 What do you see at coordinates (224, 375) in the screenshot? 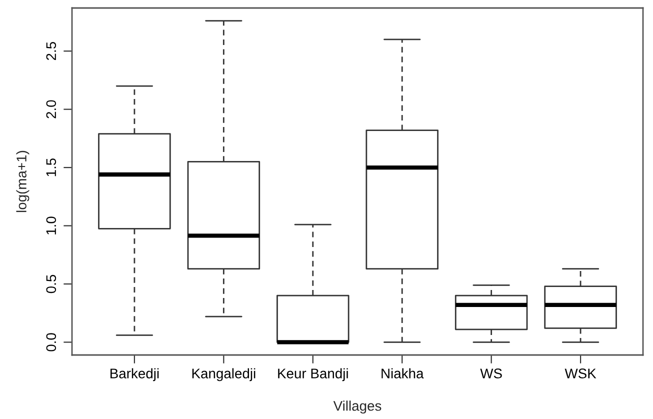
I see `x-tick-label: Kangaledji` at bounding box center [224, 375].